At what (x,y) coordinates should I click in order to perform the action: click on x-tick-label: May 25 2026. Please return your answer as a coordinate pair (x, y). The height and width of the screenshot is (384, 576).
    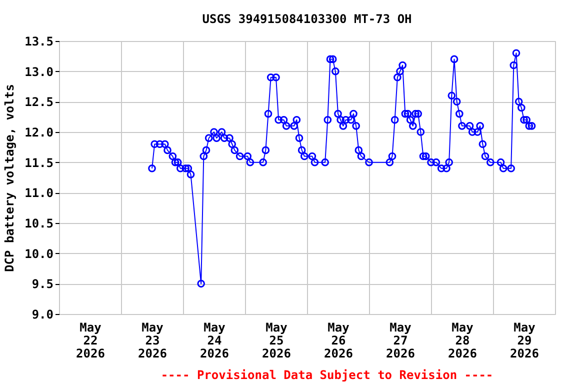
    Looking at the image, I should click on (276, 340).